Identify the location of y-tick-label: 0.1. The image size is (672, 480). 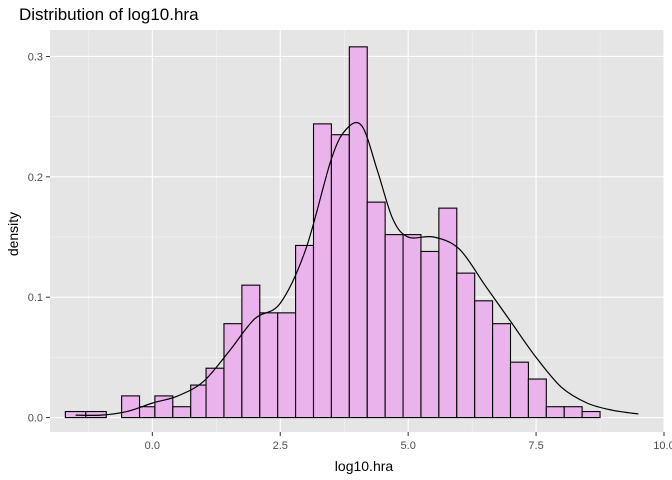
(35, 298).